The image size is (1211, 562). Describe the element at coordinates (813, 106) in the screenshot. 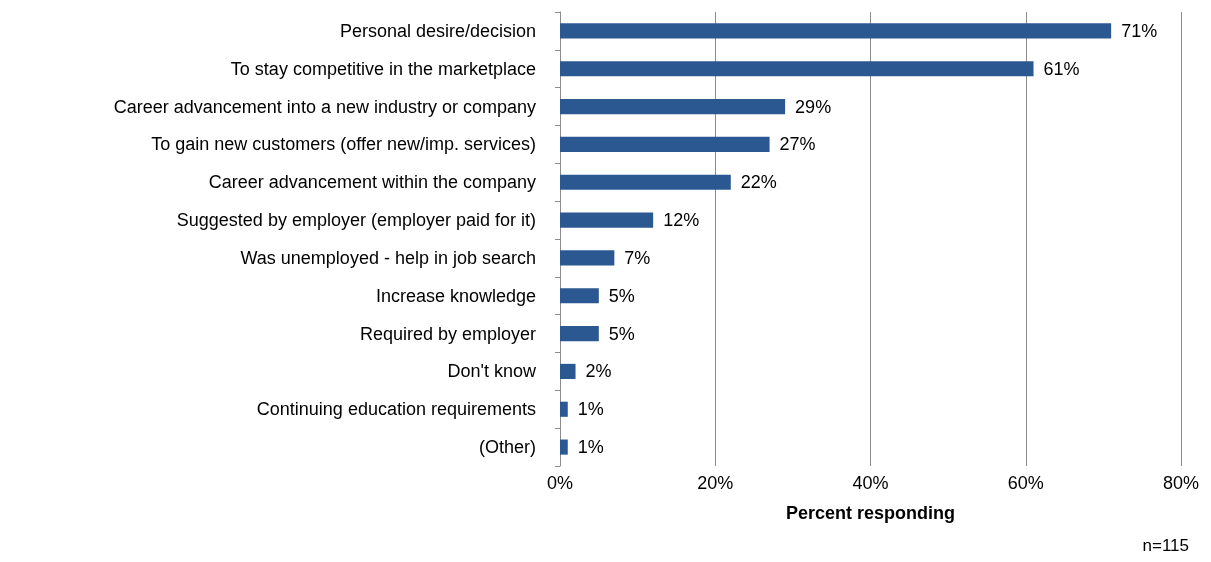

I see `data-label: 29%` at that location.